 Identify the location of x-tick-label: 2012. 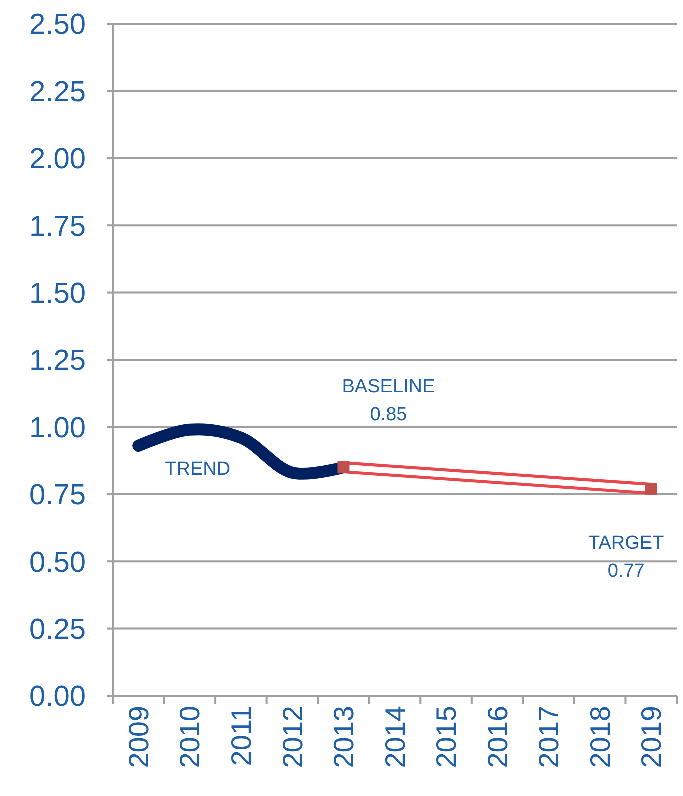
(292, 737).